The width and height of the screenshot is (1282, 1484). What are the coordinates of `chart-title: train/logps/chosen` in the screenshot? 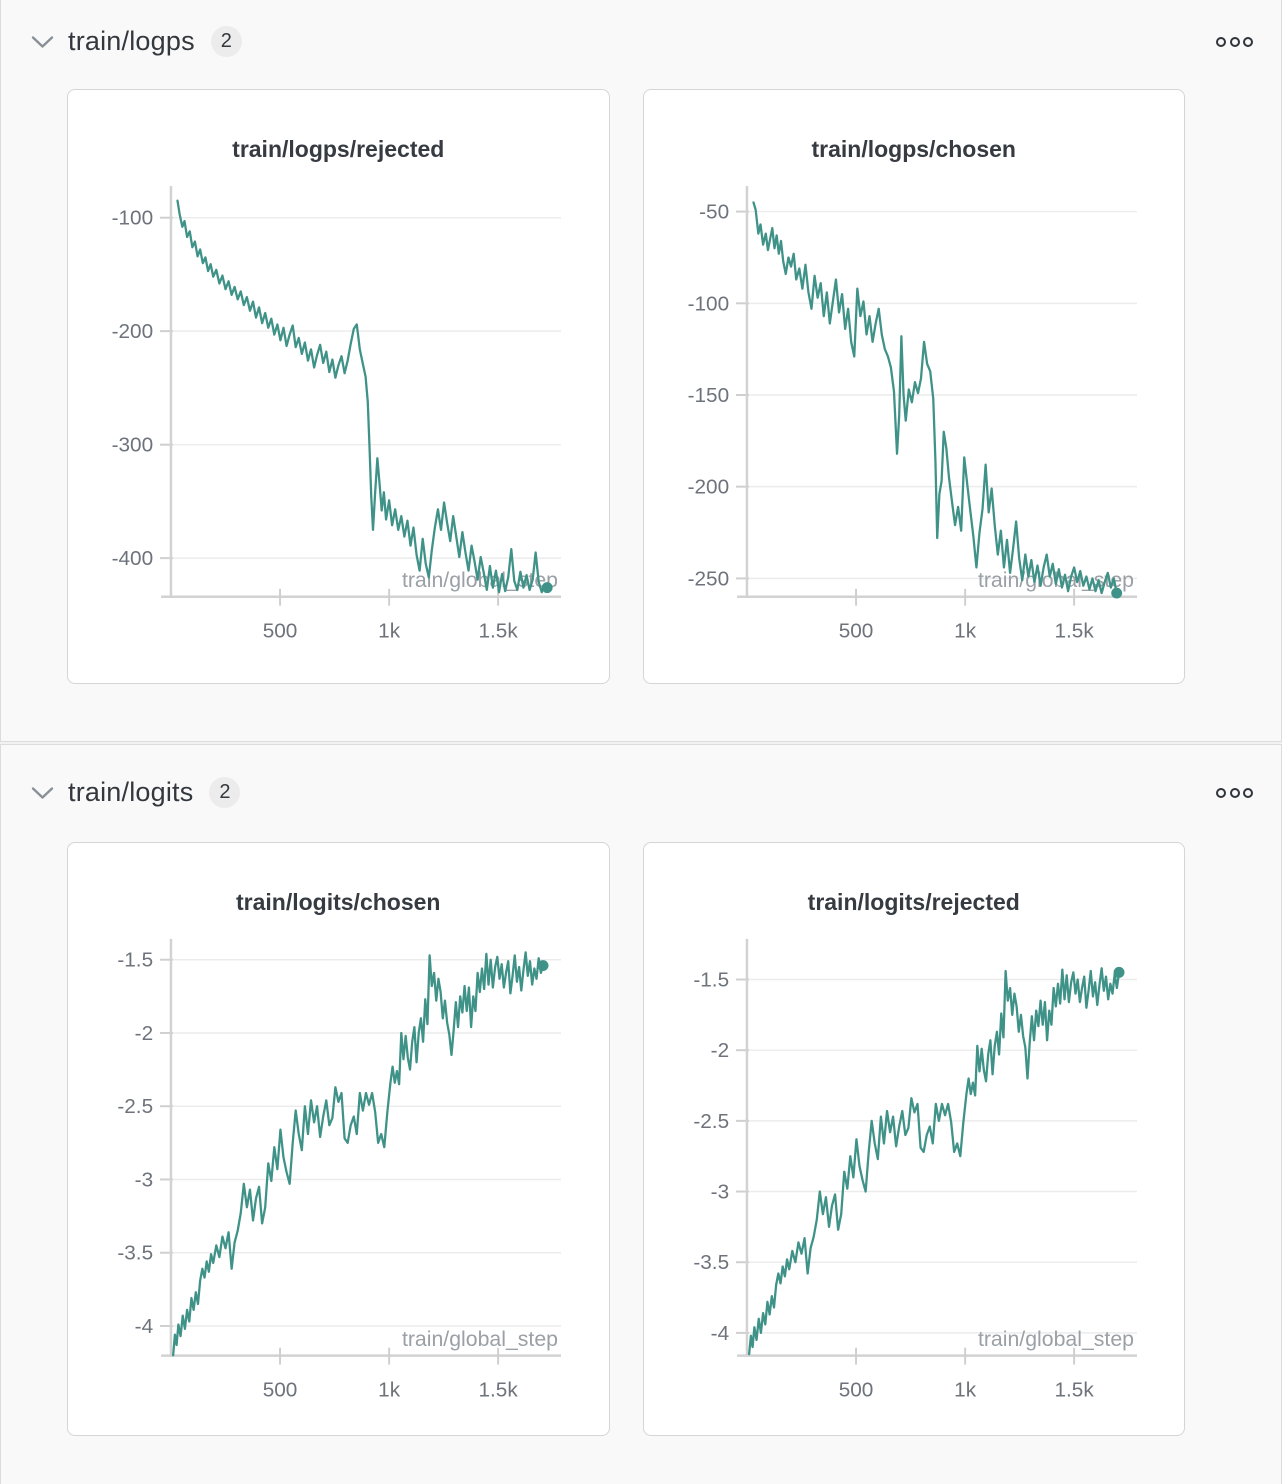 It's located at (913, 149).